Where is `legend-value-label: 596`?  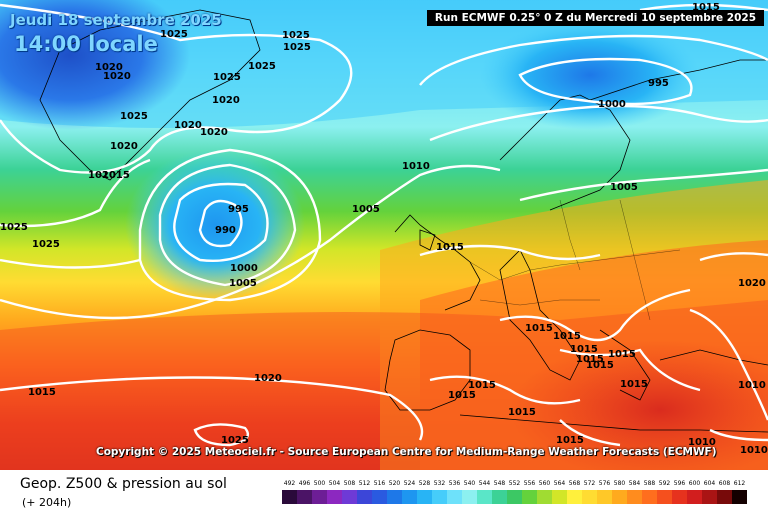 legend-value-label: 596 is located at coordinates (679, 483).